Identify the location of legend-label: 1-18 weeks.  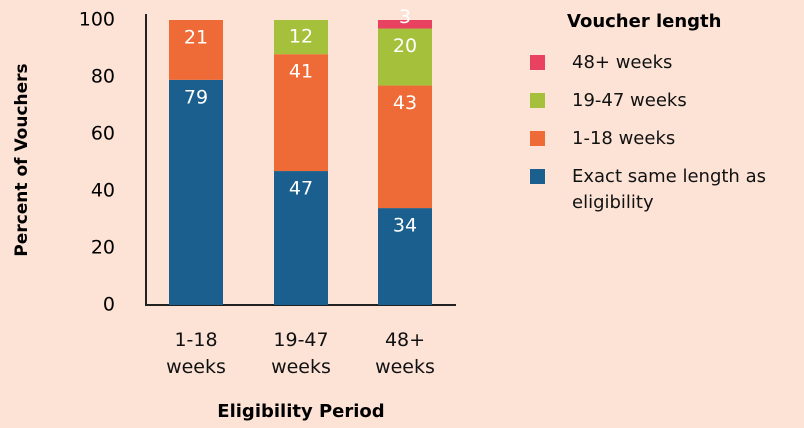
(624, 138).